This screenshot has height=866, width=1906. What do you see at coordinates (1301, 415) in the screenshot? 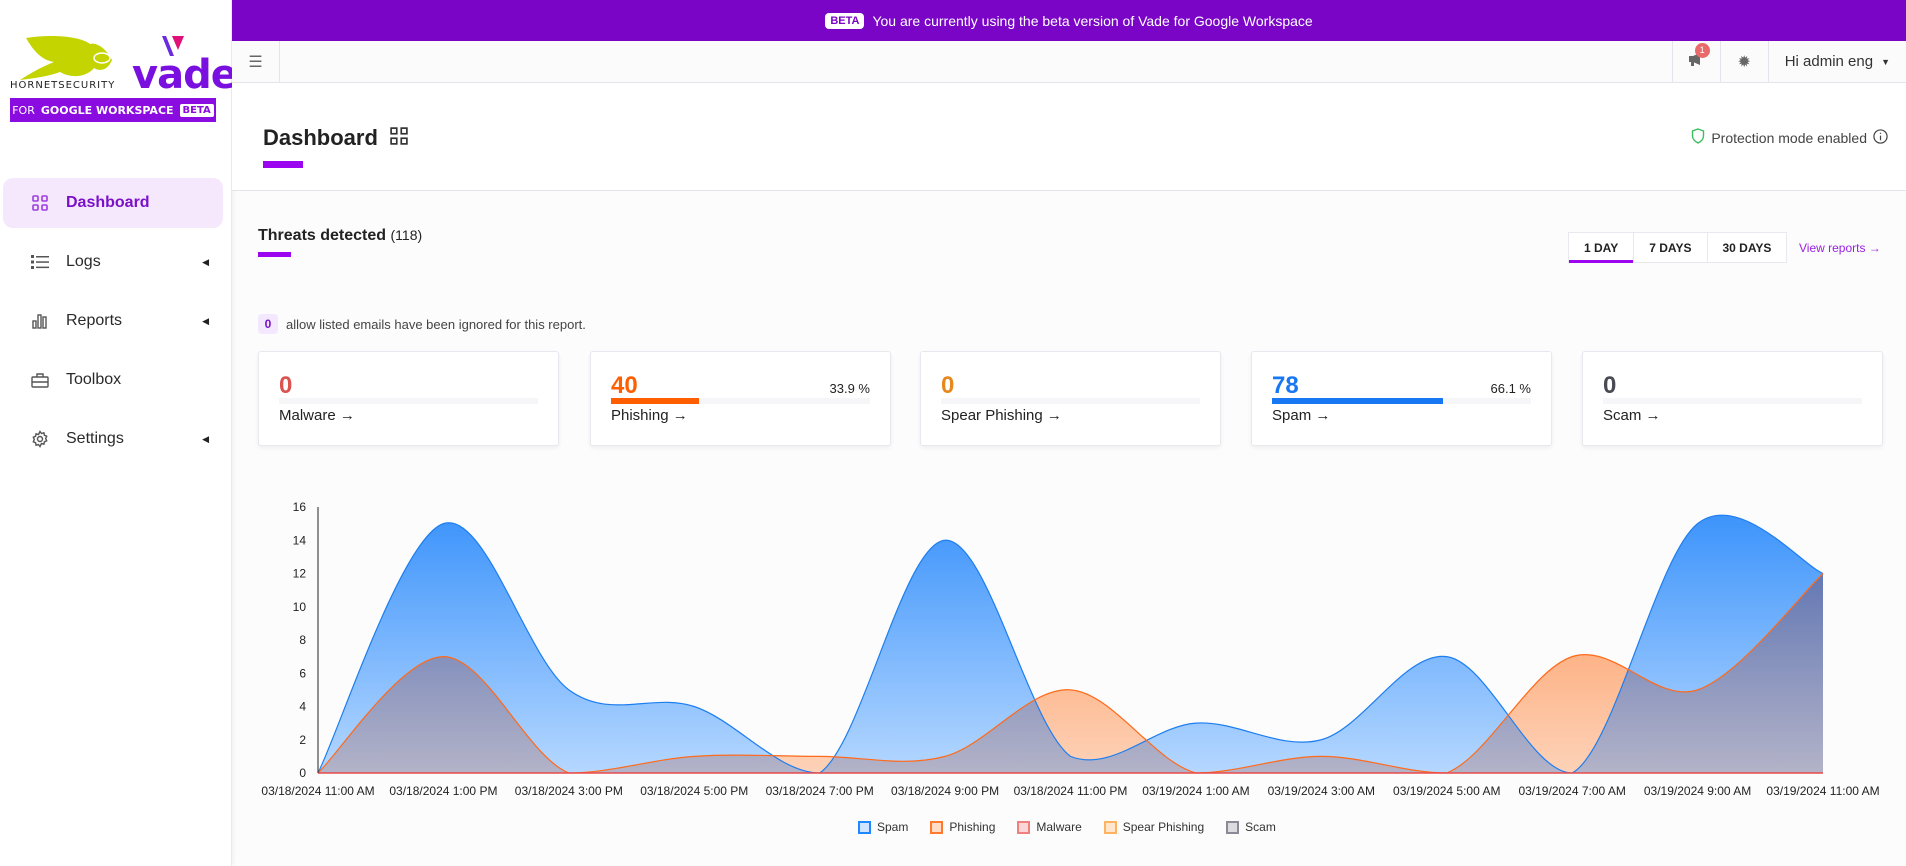
I see `card-label-link: Spam →` at bounding box center [1301, 415].